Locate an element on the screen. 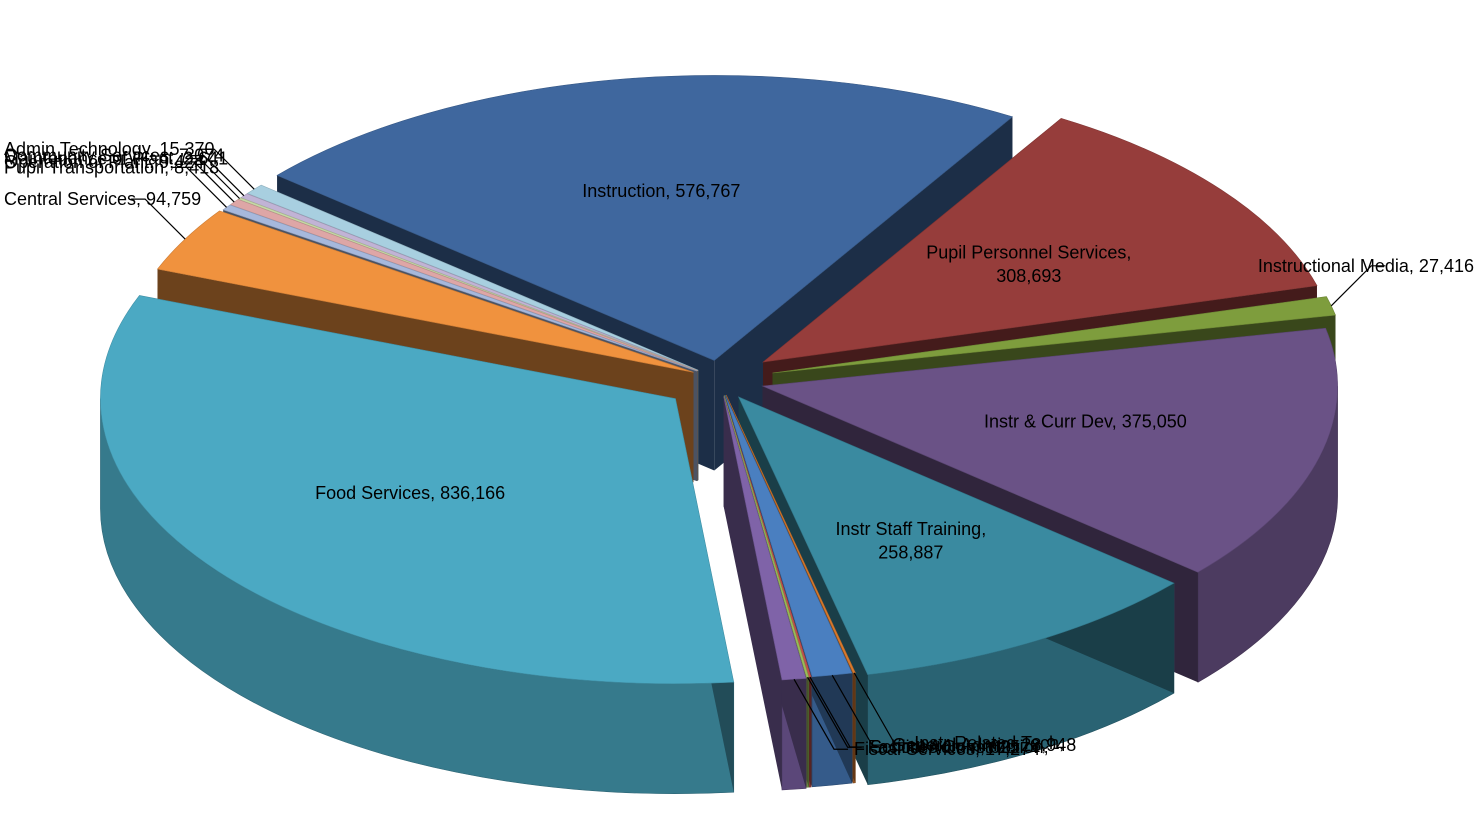 This screenshot has height=839, width=1478. leader-community-services is located at coordinates (217, 176).